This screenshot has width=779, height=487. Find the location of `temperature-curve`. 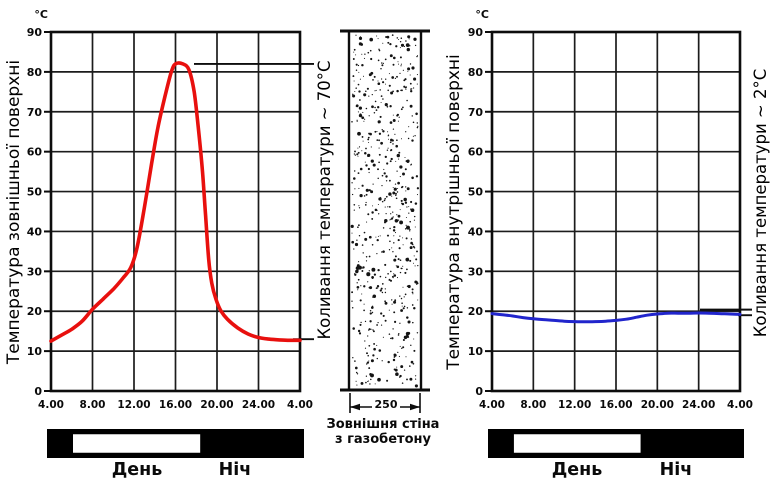

temperature-curve is located at coordinates (616, 317).